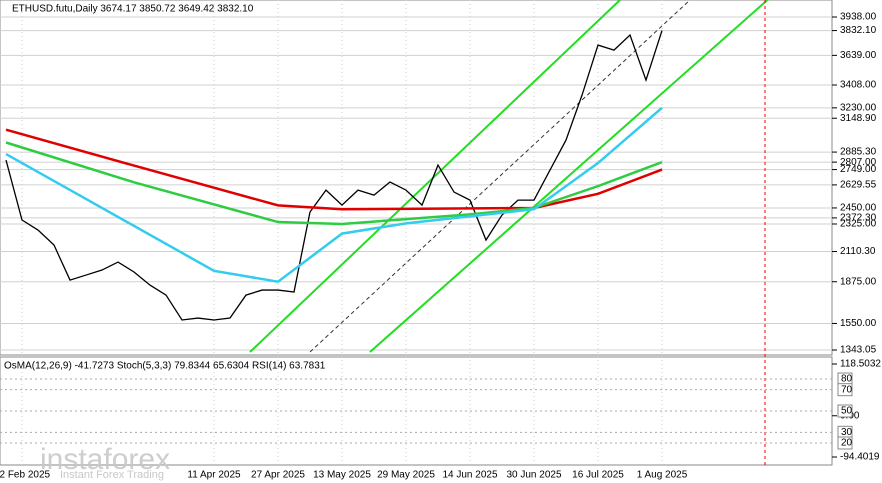 The height and width of the screenshot is (483, 882). What do you see at coordinates (858, 224) in the screenshot?
I see `y-tick-label: 2325.00` at bounding box center [858, 224].